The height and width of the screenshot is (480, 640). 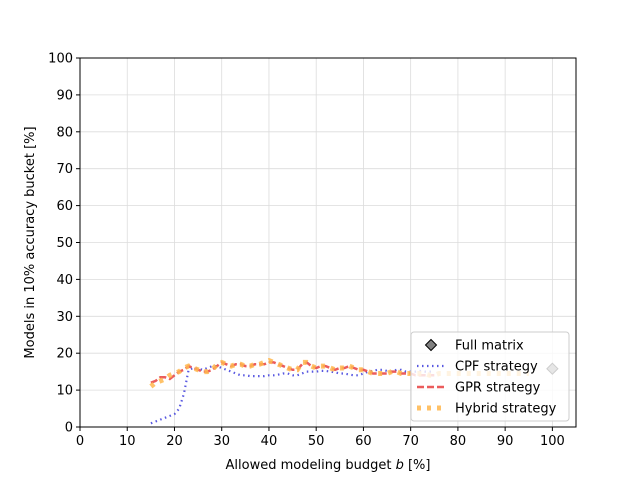 What do you see at coordinates (69, 428) in the screenshot?
I see `y-tick-label: 0` at bounding box center [69, 428].